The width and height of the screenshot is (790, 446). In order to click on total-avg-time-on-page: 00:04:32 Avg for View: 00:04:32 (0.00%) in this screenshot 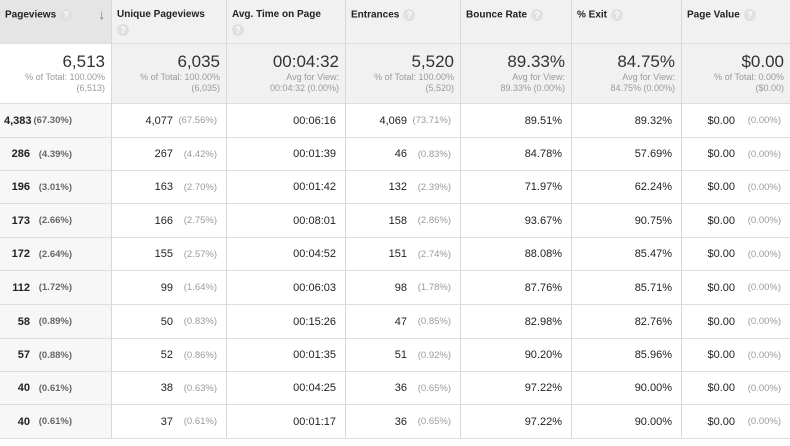, I will do `click(286, 74)`.